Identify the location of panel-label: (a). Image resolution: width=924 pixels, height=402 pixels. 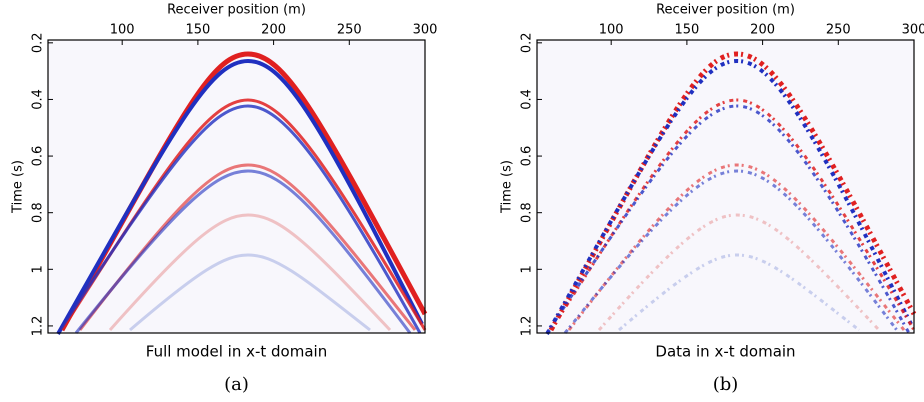
(236, 384).